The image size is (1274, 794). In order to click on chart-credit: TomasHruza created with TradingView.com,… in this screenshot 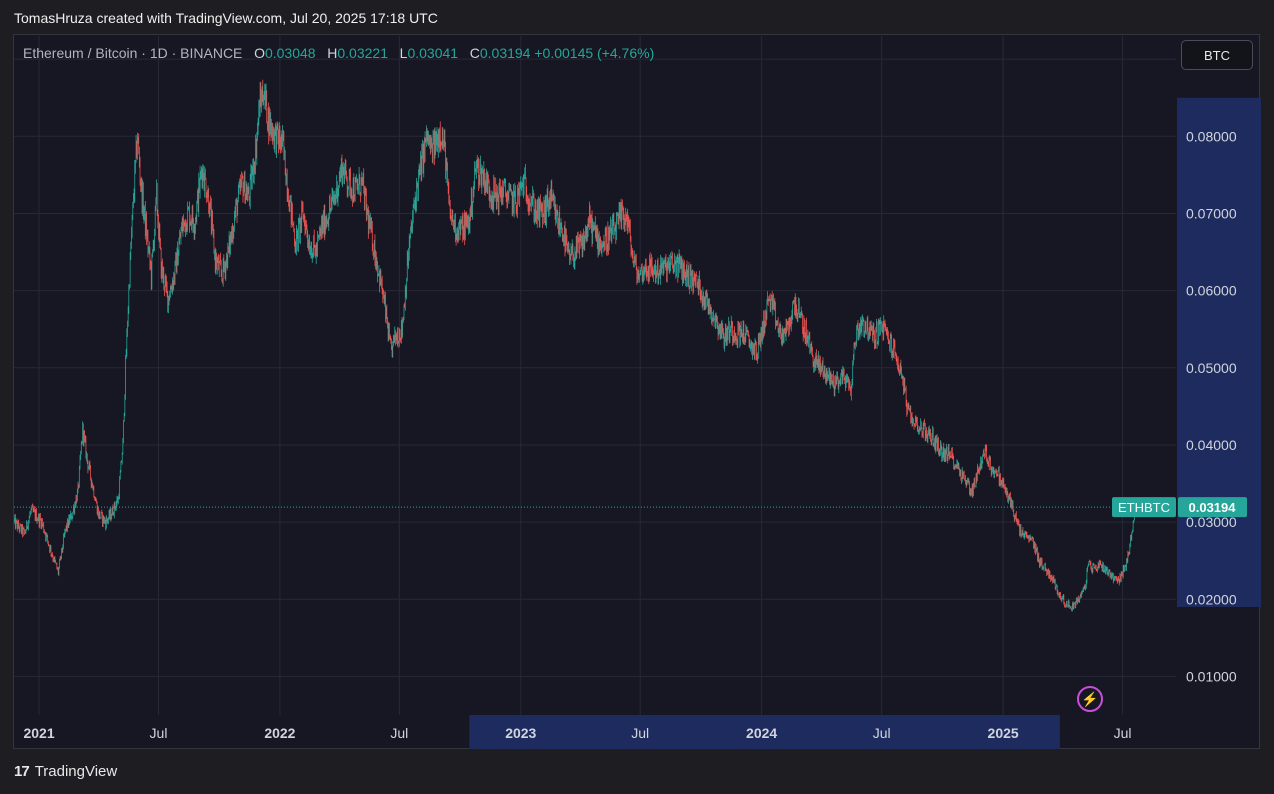, I will do `click(226, 18)`.